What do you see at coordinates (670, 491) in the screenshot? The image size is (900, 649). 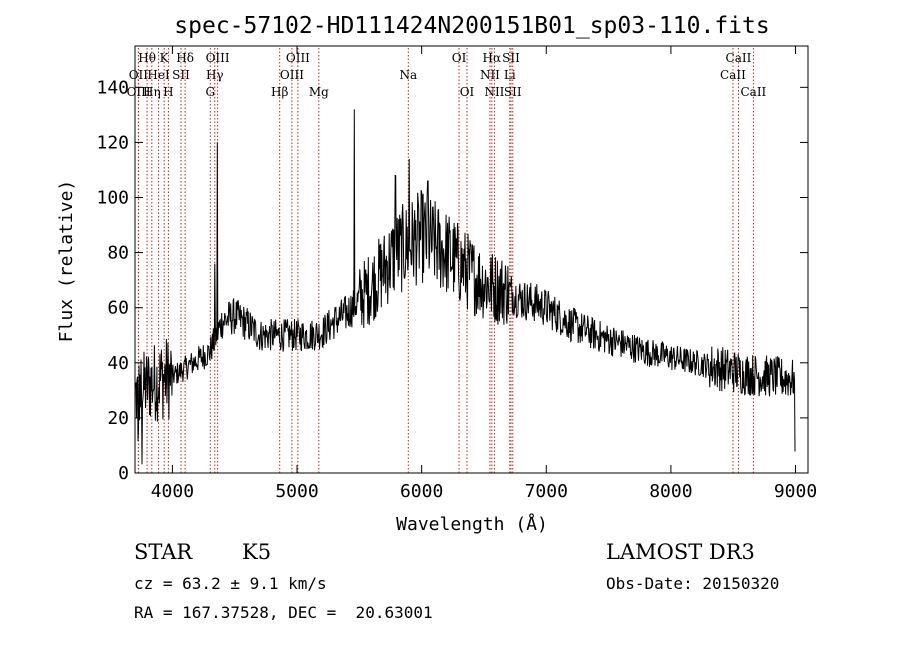 I see `x-tick-label: 8000` at bounding box center [670, 491].